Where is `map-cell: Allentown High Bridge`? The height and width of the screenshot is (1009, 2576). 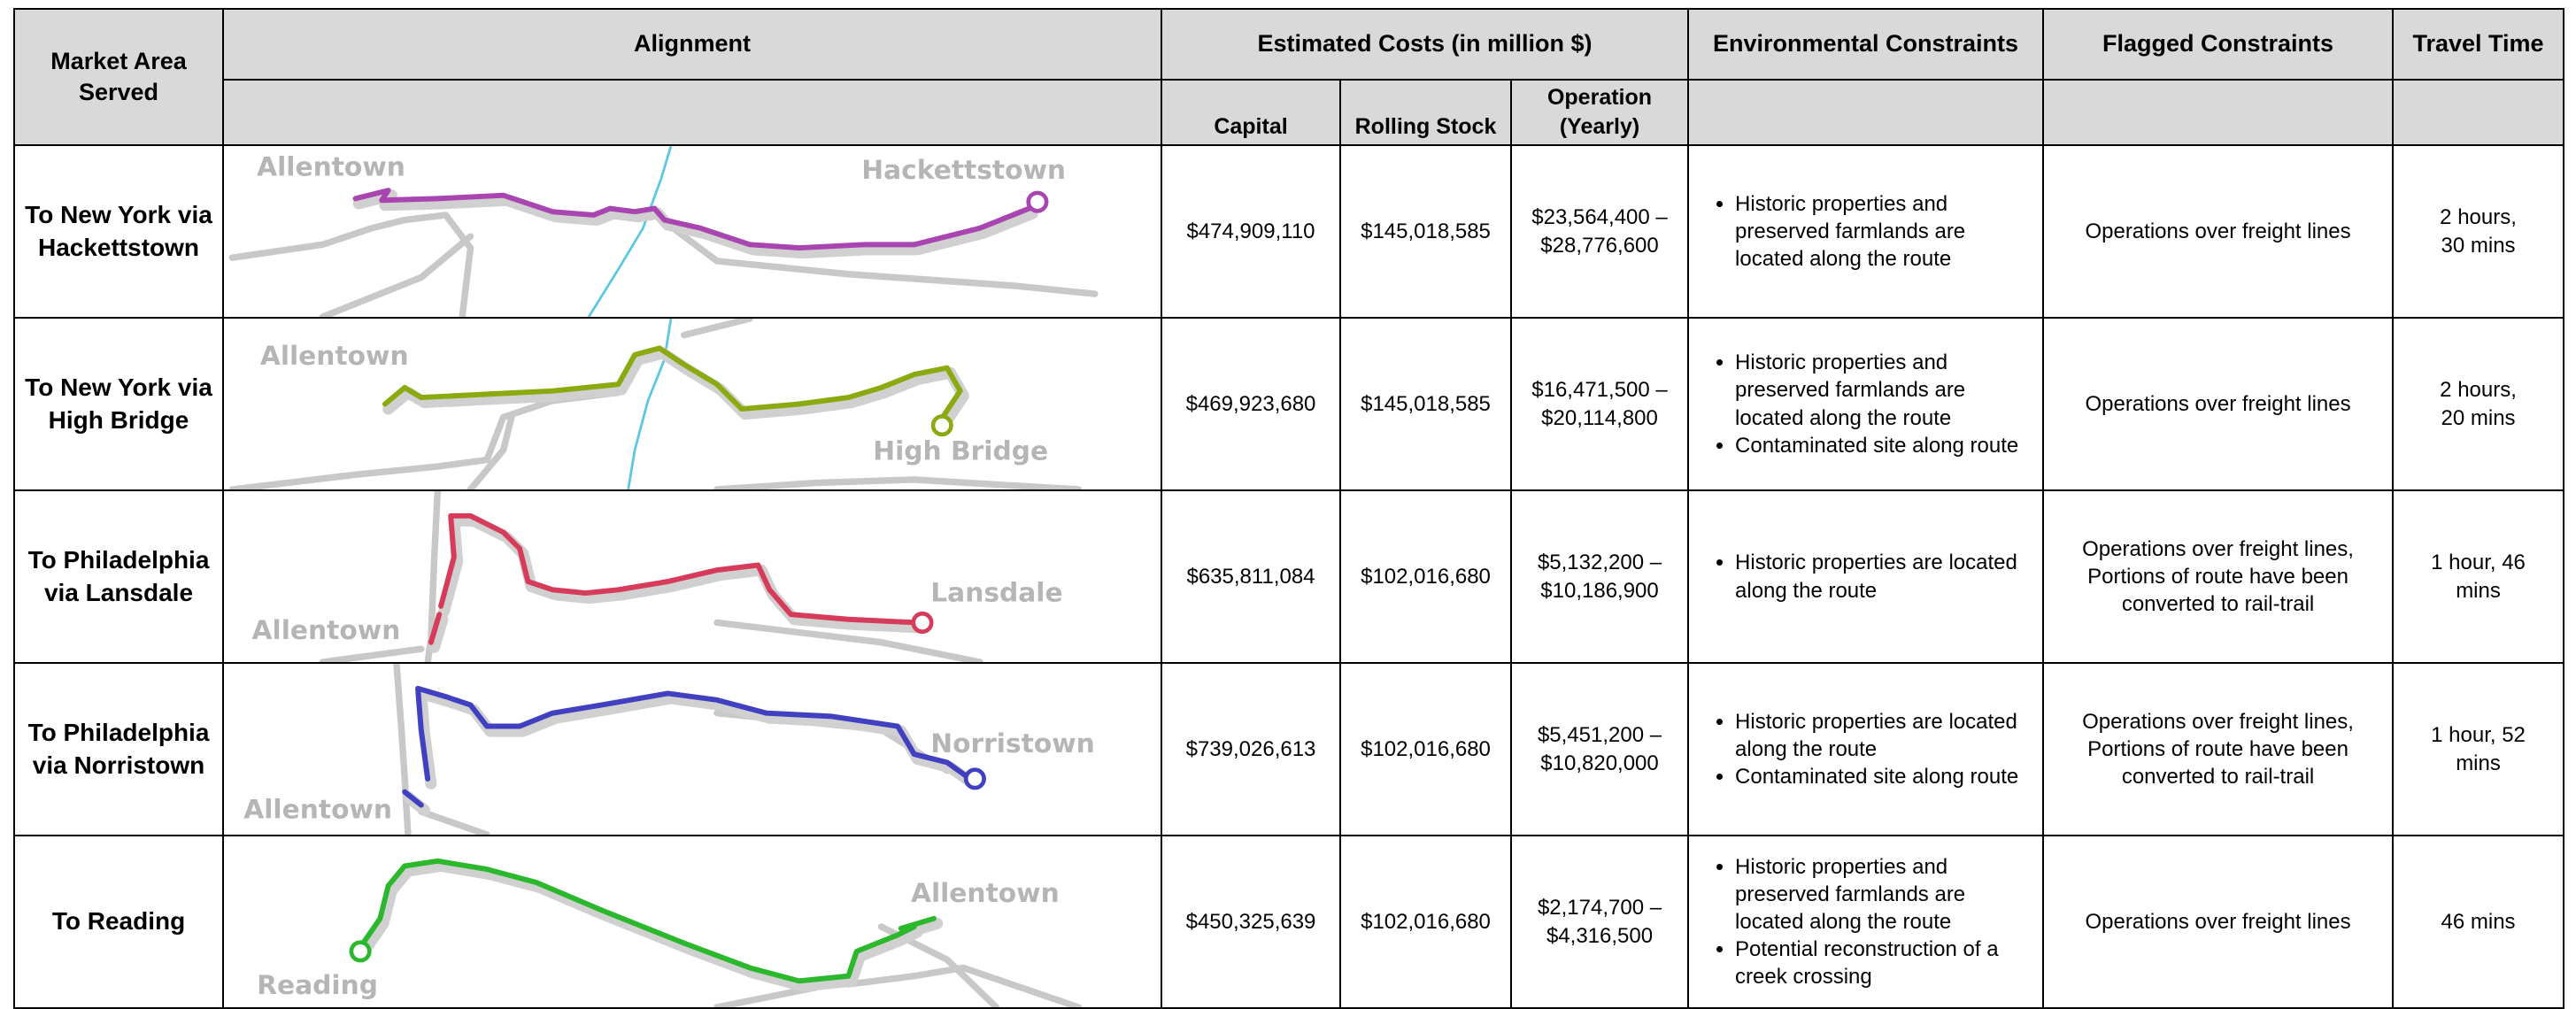
map-cell: Allentown High Bridge is located at coordinates (692, 404).